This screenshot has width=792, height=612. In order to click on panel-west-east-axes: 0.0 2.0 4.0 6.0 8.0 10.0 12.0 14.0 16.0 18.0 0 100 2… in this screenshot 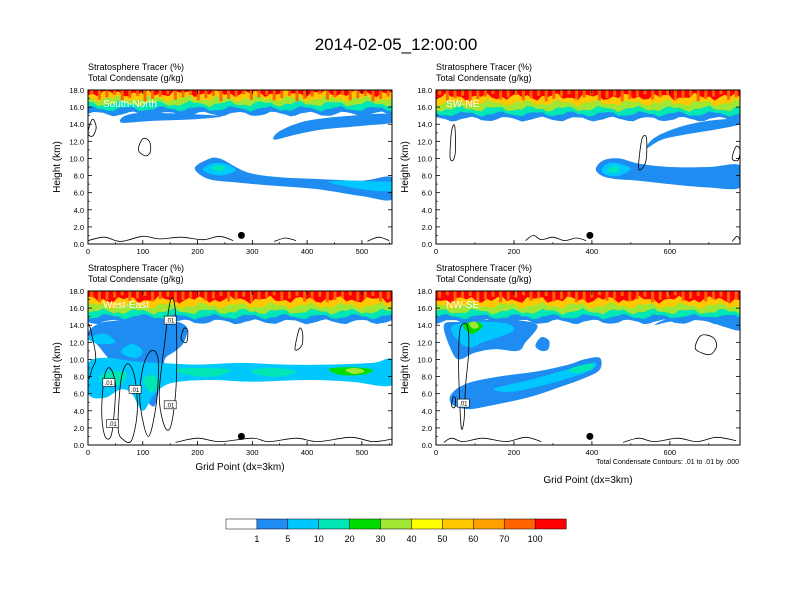, I will do `click(230, 372)`.